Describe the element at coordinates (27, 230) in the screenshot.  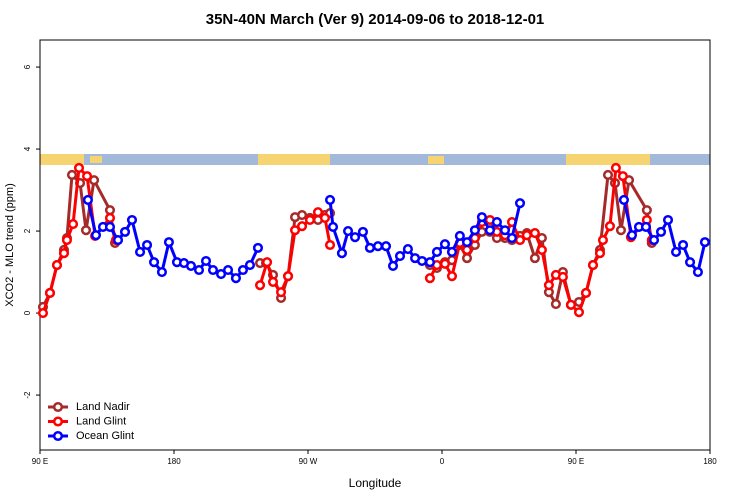
I see `y-tick-label: 2` at that location.